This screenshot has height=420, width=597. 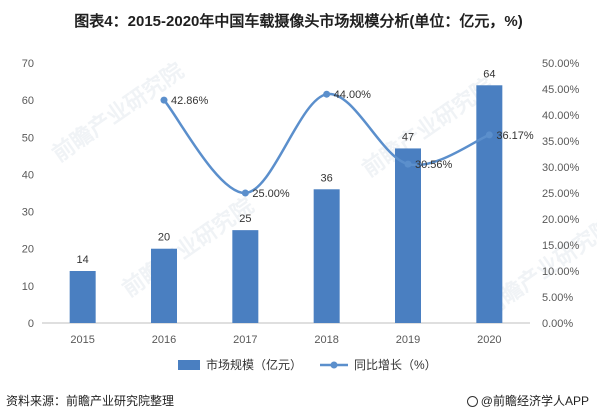 What do you see at coordinates (334, 365) in the screenshot?
I see `legend-line-marker` at bounding box center [334, 365].